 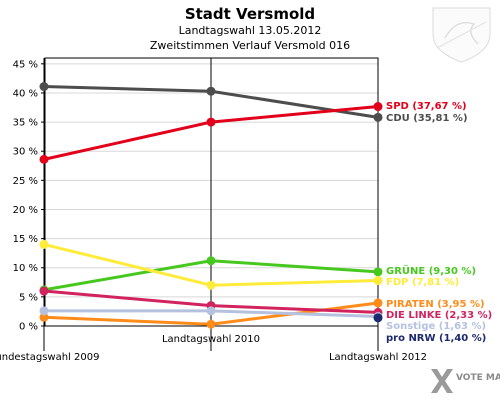 What do you see at coordinates (436, 326) in the screenshot?
I see `series-label-sonstige: Sonstige (1,63 %)` at bounding box center [436, 326].